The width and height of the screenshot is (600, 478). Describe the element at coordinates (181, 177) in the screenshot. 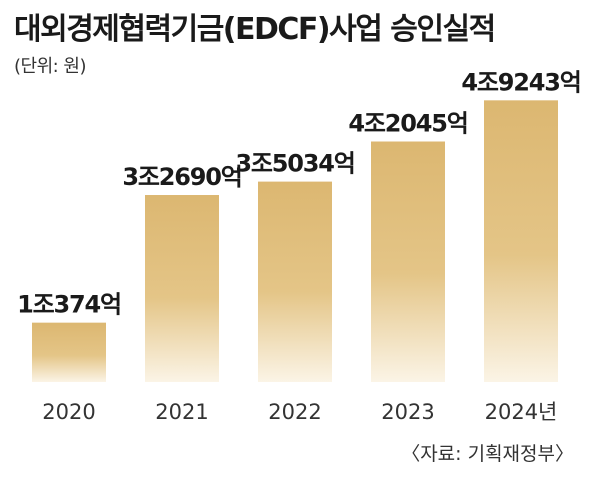

I see `value-label: 3조2690억` at that location.